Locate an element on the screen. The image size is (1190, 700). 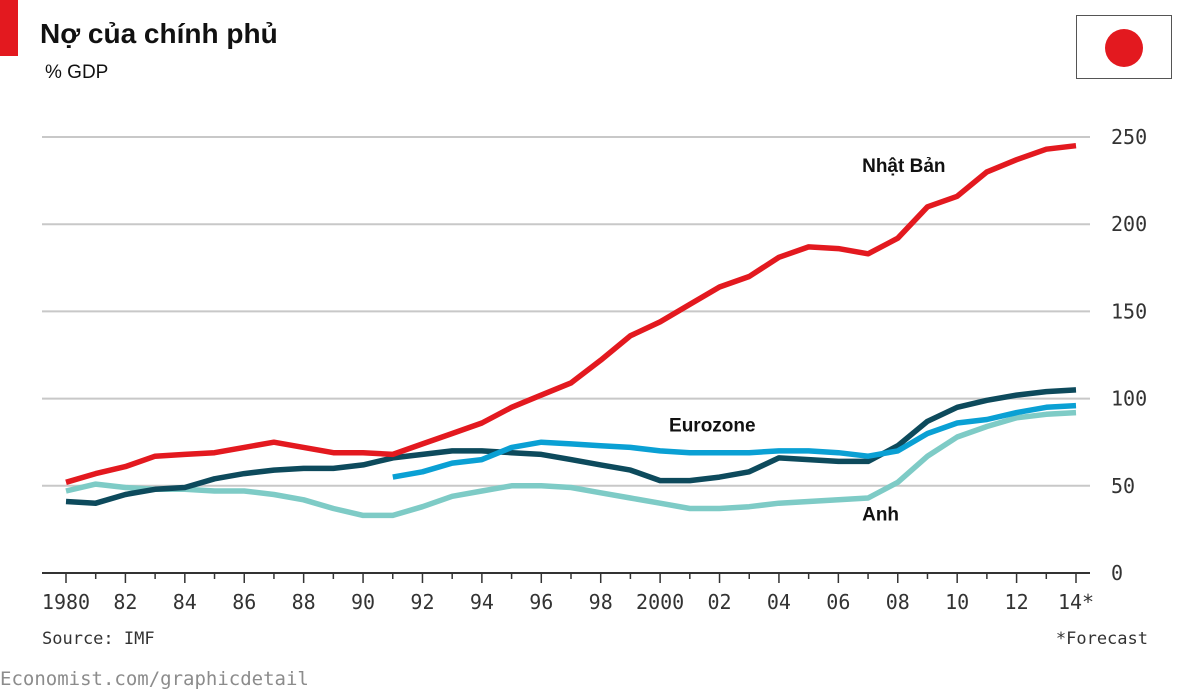
y-tick-labels: 0 50 100 150 200 250 is located at coordinates (1129, 355).